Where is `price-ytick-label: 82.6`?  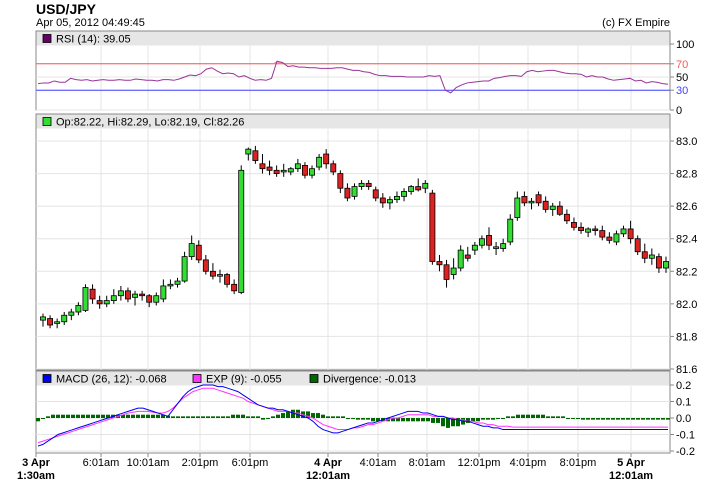
price-ytick-label: 82.6 is located at coordinates (686, 207).